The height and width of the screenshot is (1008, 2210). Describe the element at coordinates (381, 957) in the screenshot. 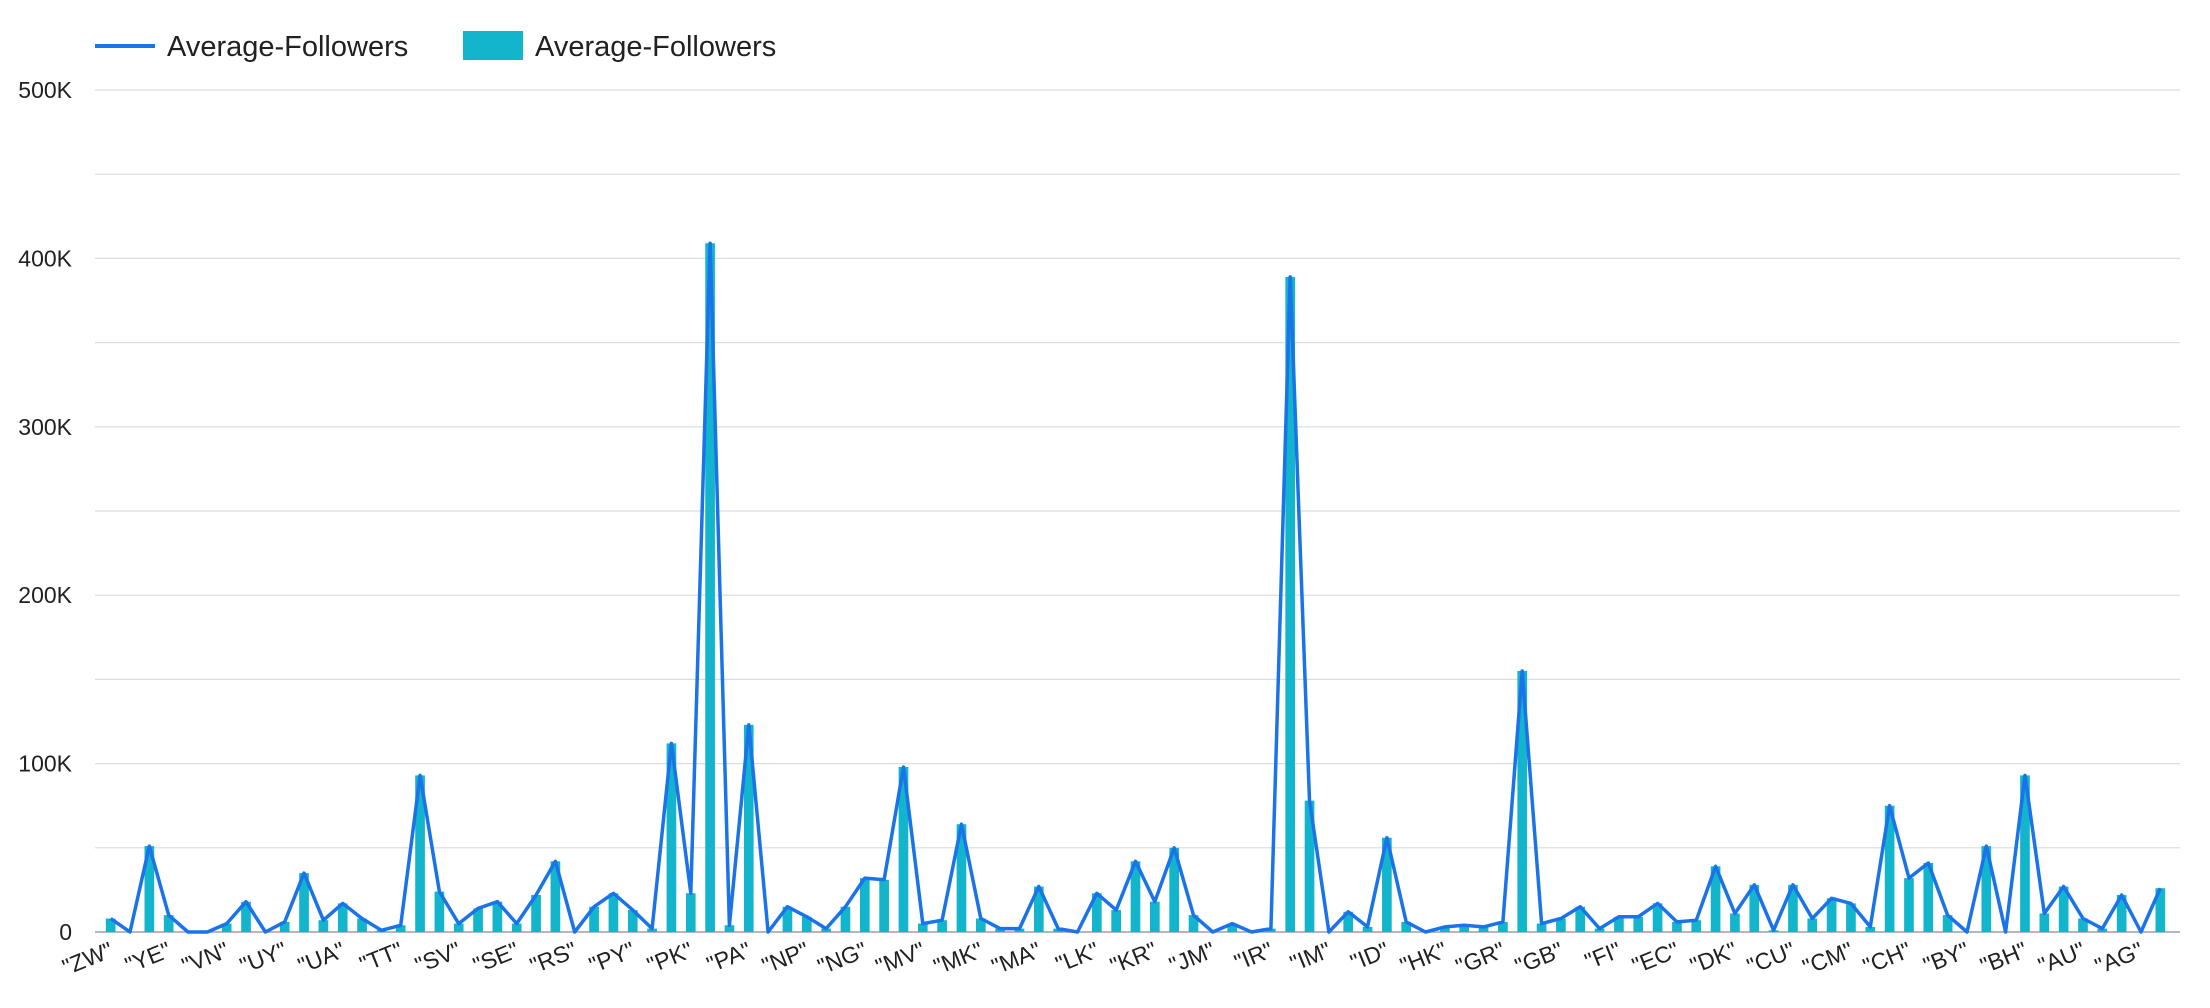

I see `x-tick-label: "TT"` at that location.